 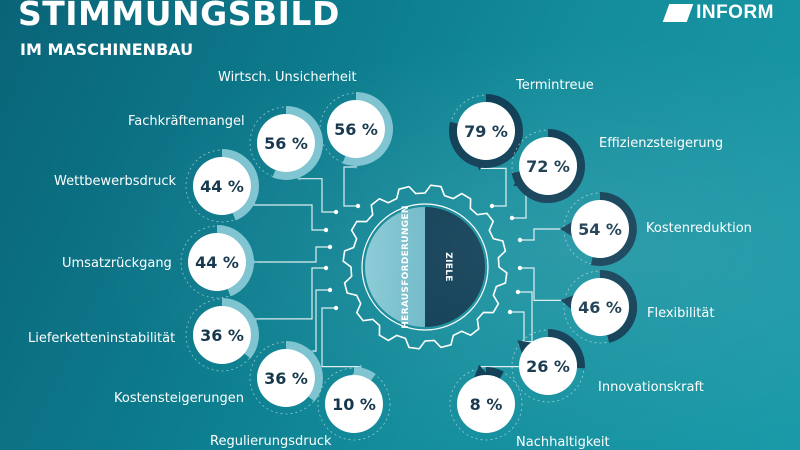 What do you see at coordinates (555, 85) in the screenshot?
I see `goal-label: Termintreue` at bounding box center [555, 85].